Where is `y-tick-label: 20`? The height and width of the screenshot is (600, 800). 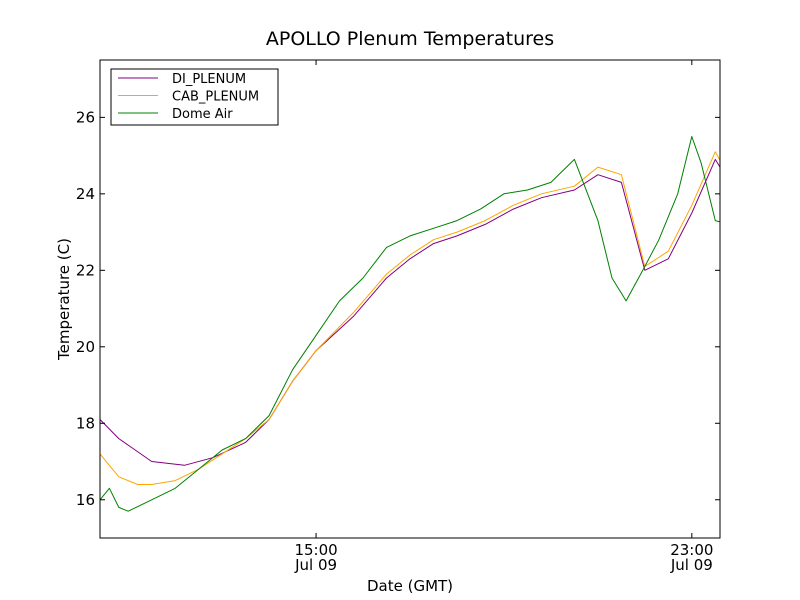
y-tick-label: 20 is located at coordinates (85, 347).